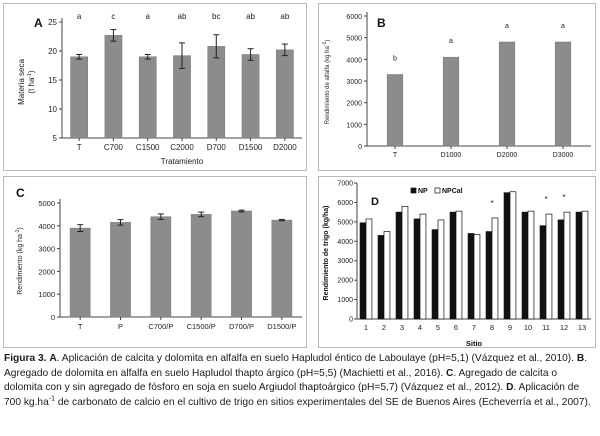 This screenshot has height=436, width=600. I want to click on x-tick-label: 3, so click(402, 327).